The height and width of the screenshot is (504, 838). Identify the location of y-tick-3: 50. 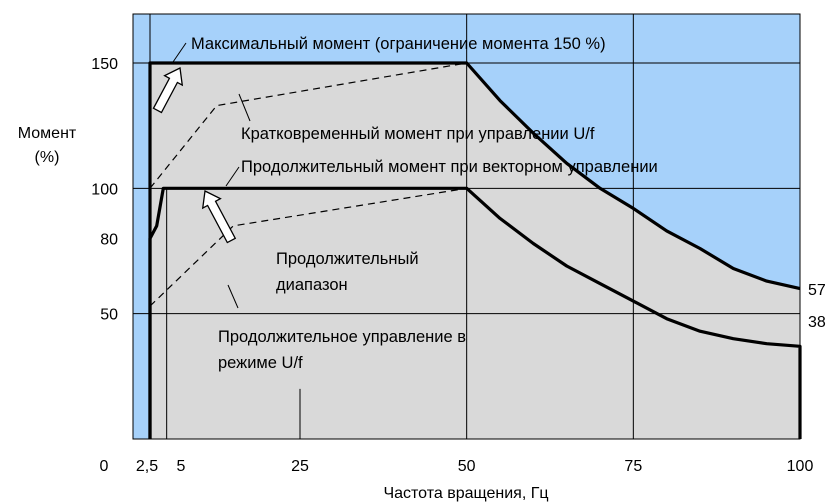
(109, 315).